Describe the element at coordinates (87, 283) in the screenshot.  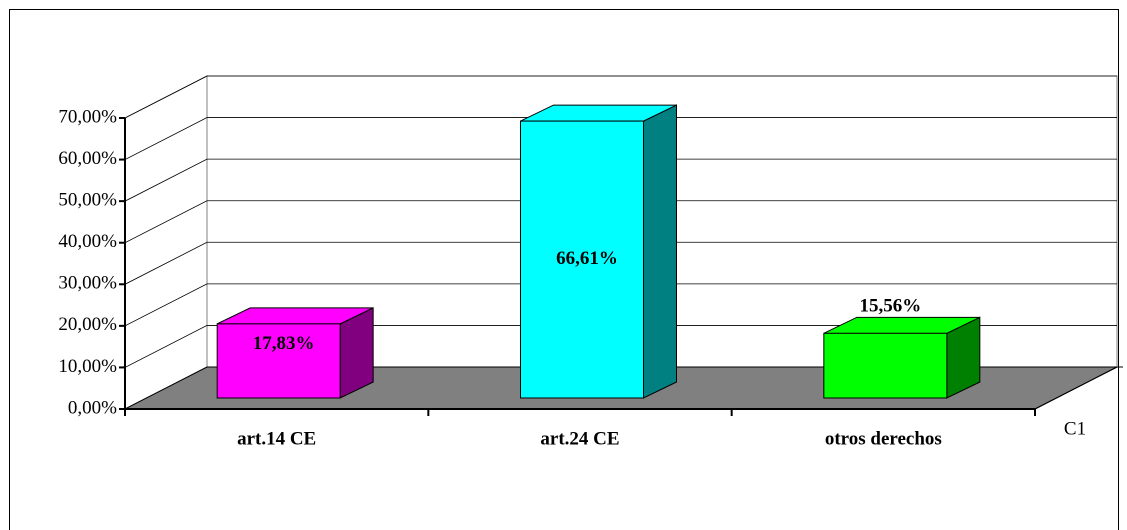
I see `y-tick-label: 30,00%` at that location.